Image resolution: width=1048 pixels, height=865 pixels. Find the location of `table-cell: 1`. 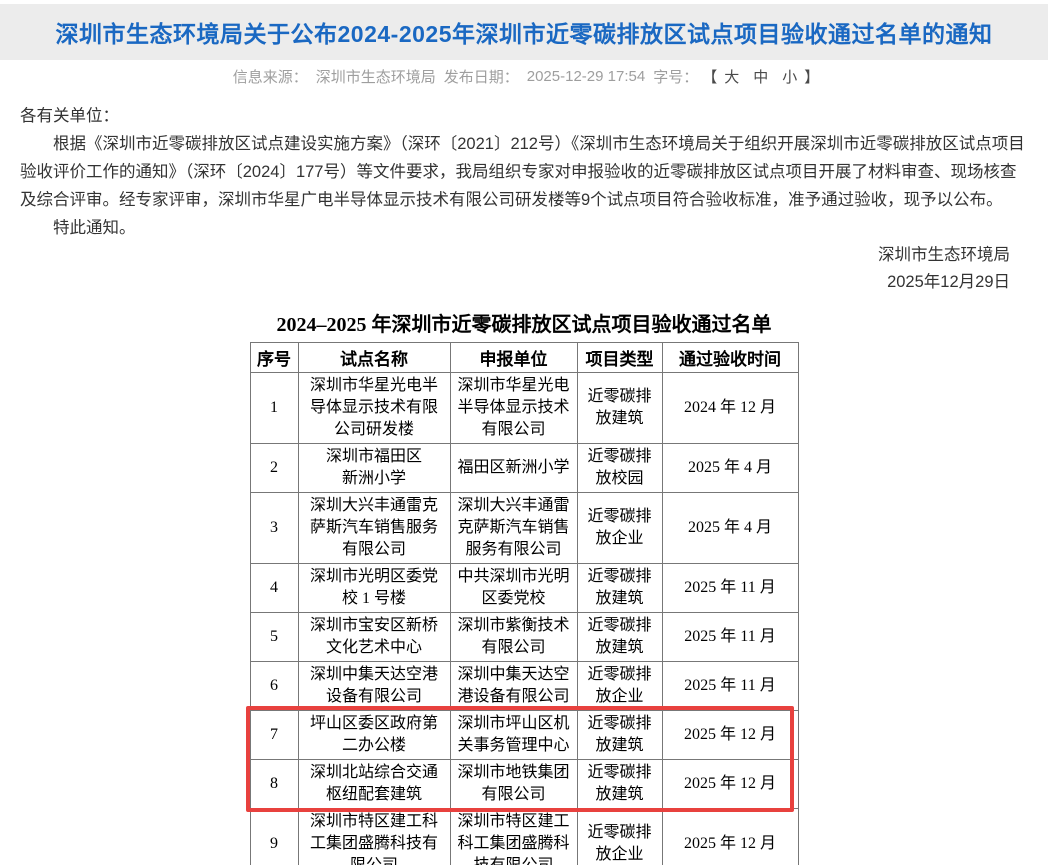

table-cell: 1 is located at coordinates (274, 408).